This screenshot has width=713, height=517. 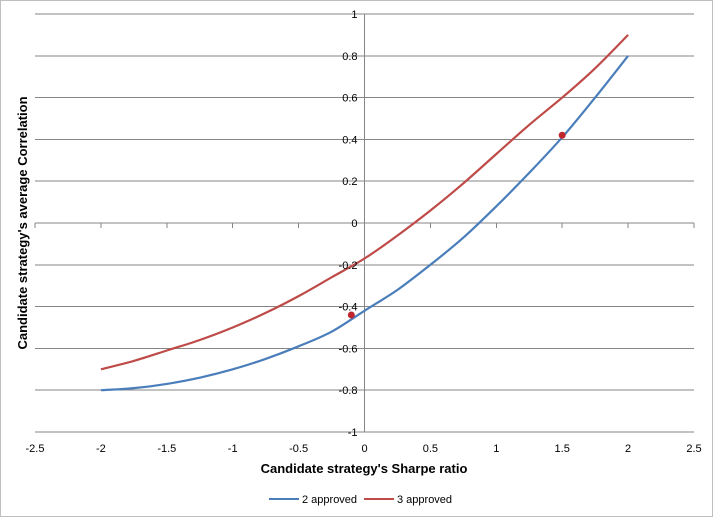 I want to click on y-tick-label-1: -0.8, so click(x=348, y=391).